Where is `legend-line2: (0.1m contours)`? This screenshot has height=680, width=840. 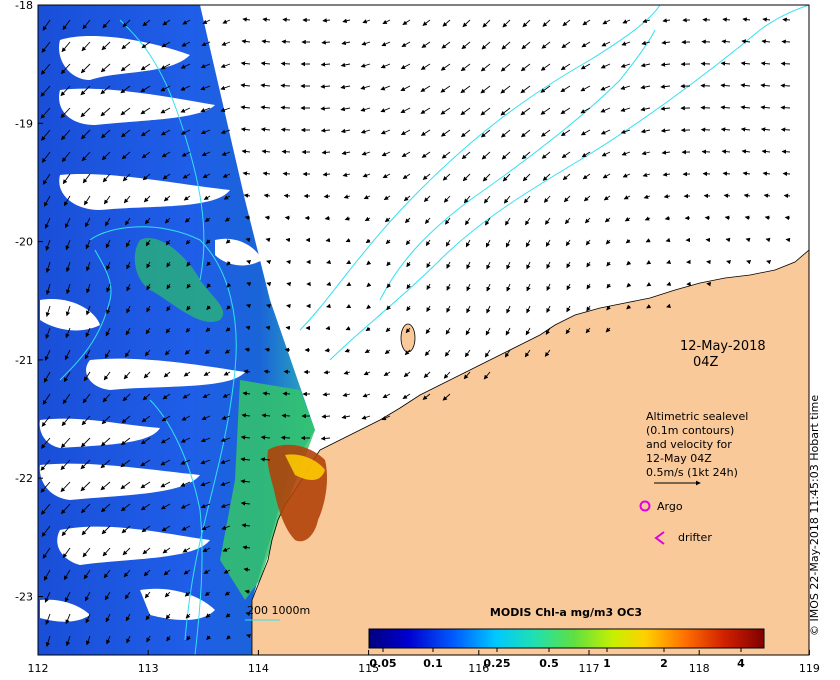 legend-line2: (0.1m contours) is located at coordinates (690, 430).